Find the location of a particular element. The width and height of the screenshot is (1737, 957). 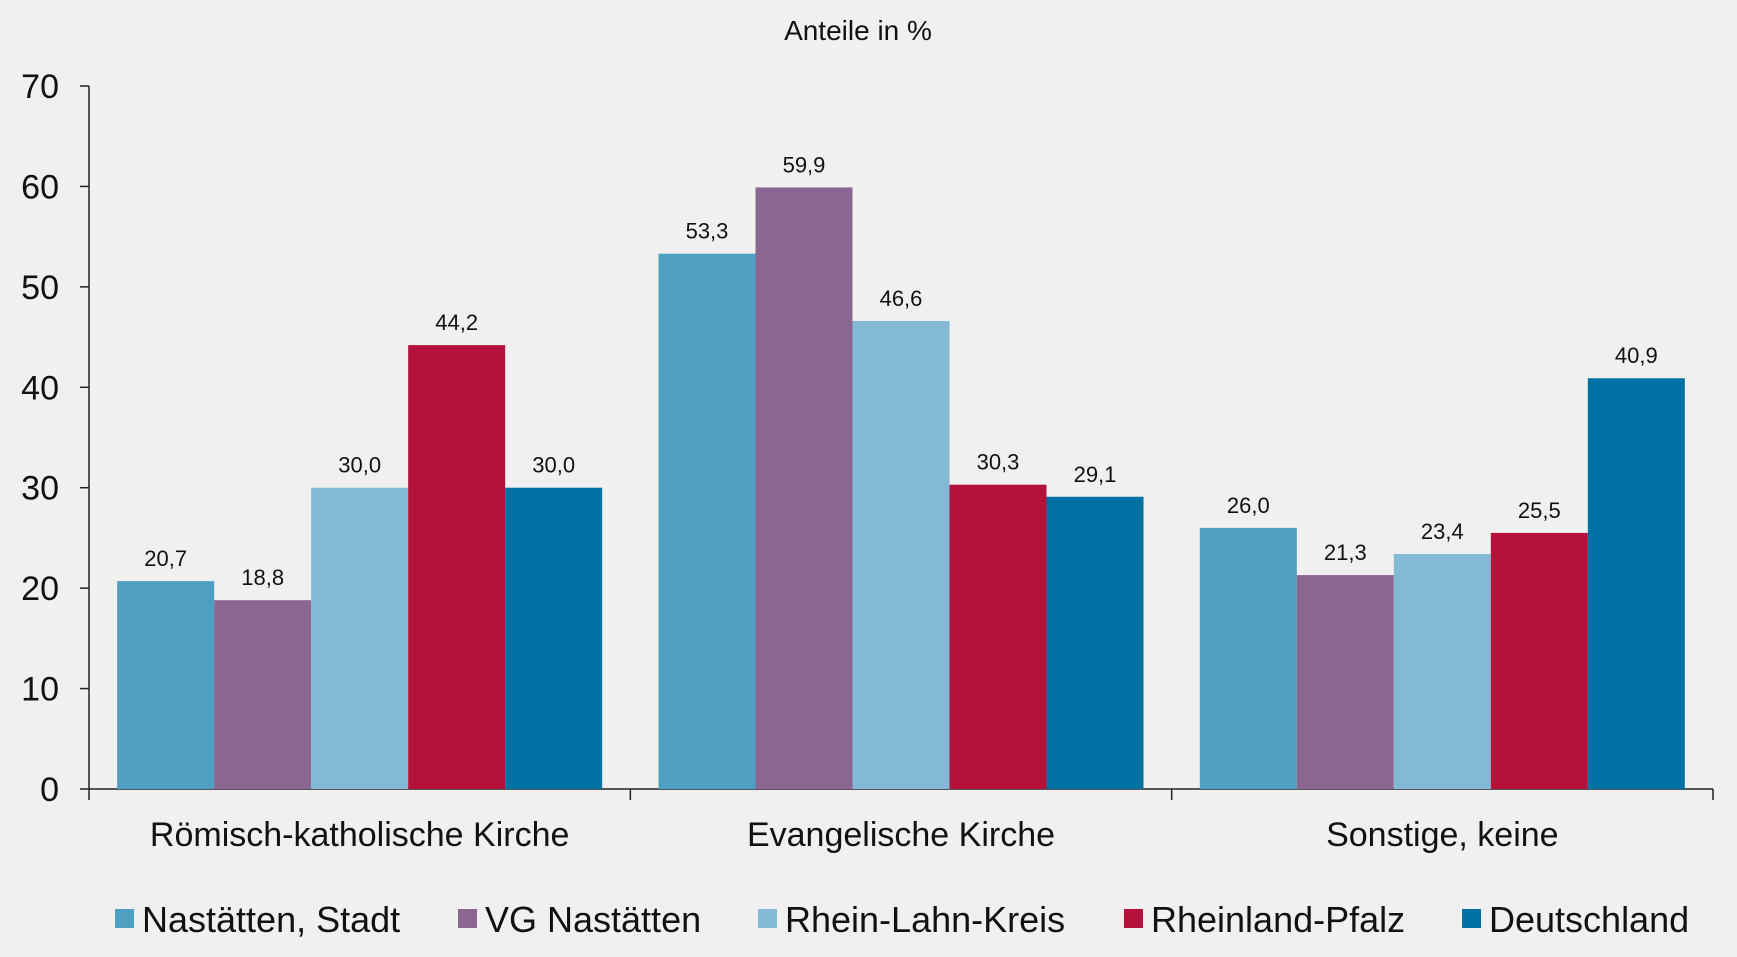

data-label: 44,2 is located at coordinates (456, 322).